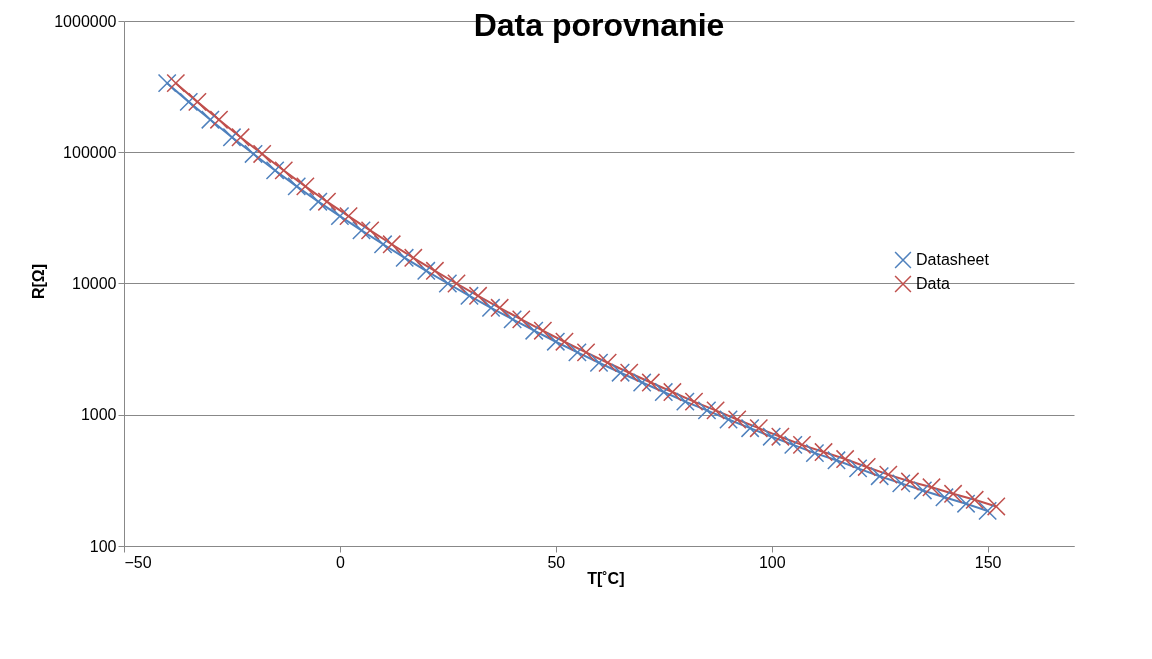  Describe the element at coordinates (94, 283) in the screenshot. I see `y-tick-label: 10000` at that location.